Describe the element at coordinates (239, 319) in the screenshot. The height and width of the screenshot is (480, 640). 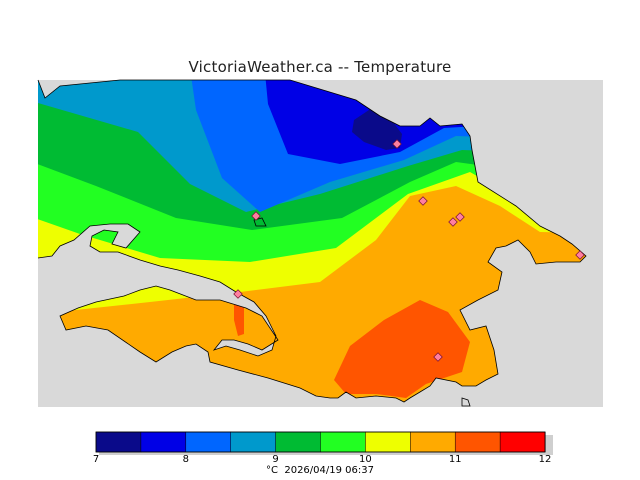
I see `band-11-inlet` at that location.